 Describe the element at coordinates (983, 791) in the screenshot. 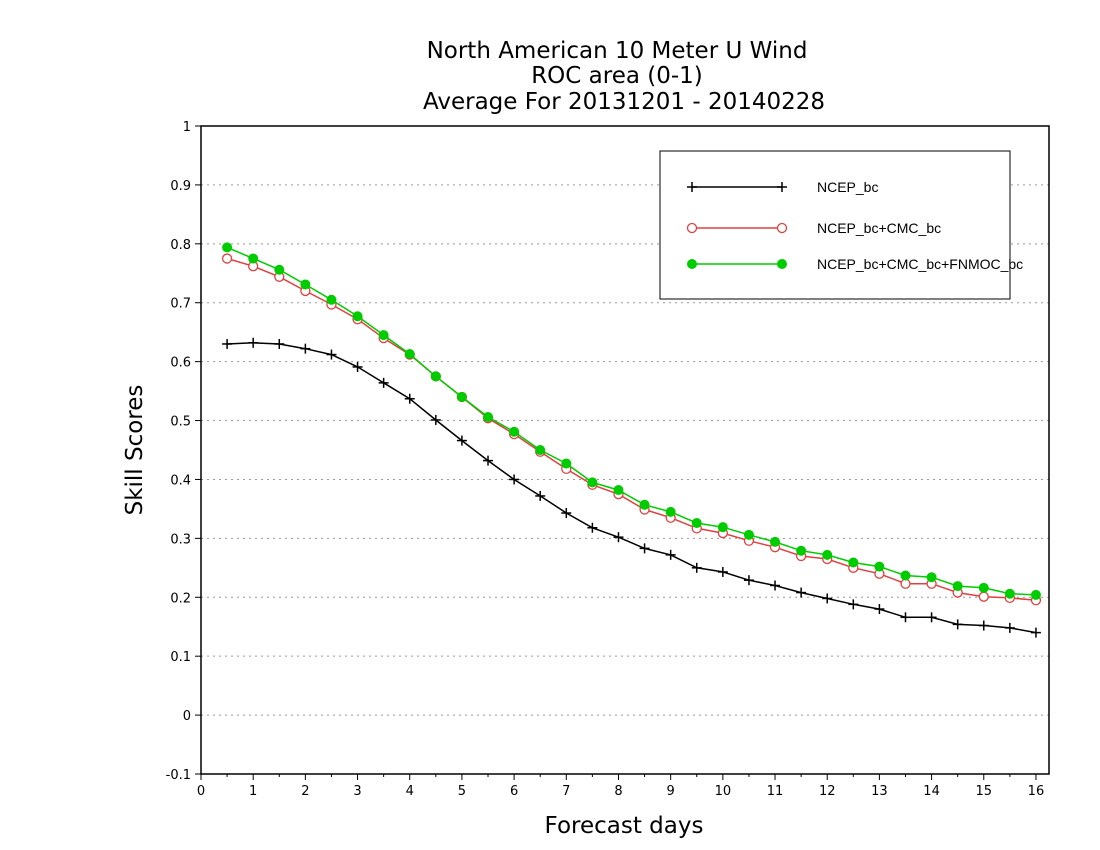

I see `x-tick-label: 15` at that location.